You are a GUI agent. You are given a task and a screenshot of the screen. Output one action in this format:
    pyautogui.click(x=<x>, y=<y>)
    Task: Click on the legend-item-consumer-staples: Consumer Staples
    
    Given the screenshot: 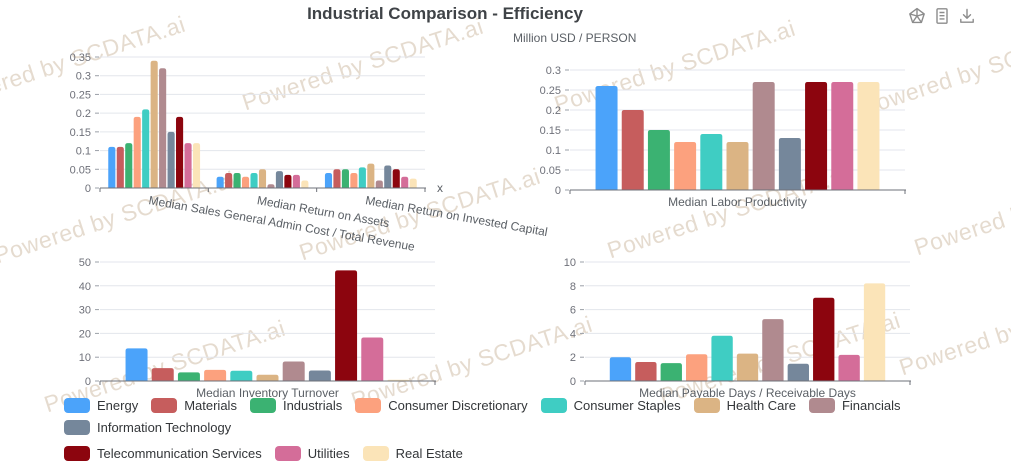 What is the action you would take?
    pyautogui.click(x=610, y=405)
    